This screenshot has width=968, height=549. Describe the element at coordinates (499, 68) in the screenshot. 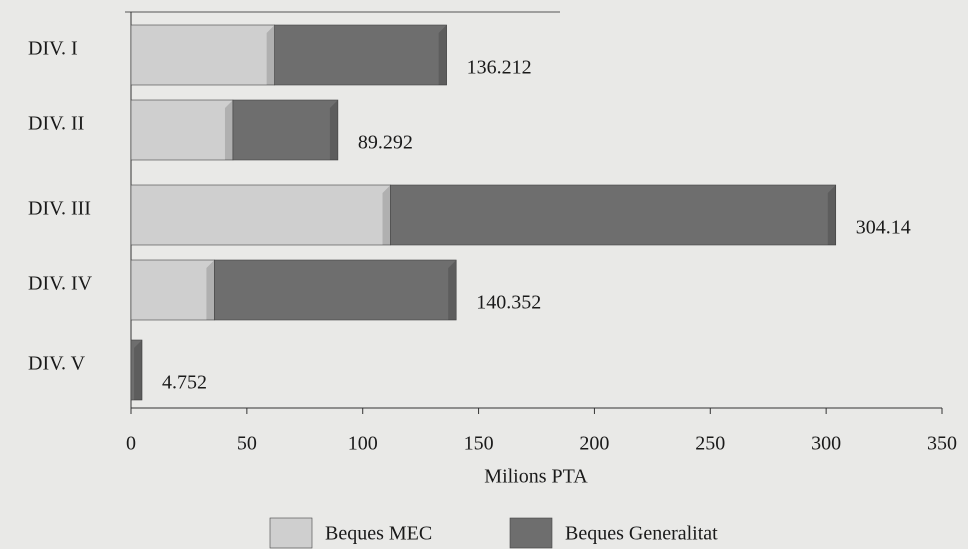

I see `value-label: 136.212` at that location.